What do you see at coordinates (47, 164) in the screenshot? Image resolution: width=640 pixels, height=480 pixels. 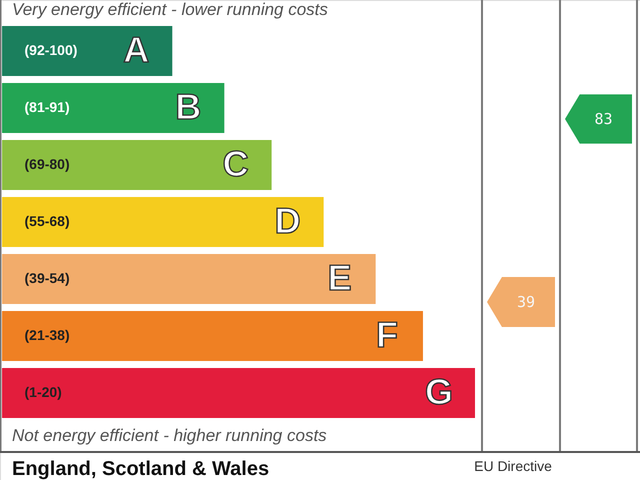 I see `y-tick-label: (69-80)` at bounding box center [47, 164].